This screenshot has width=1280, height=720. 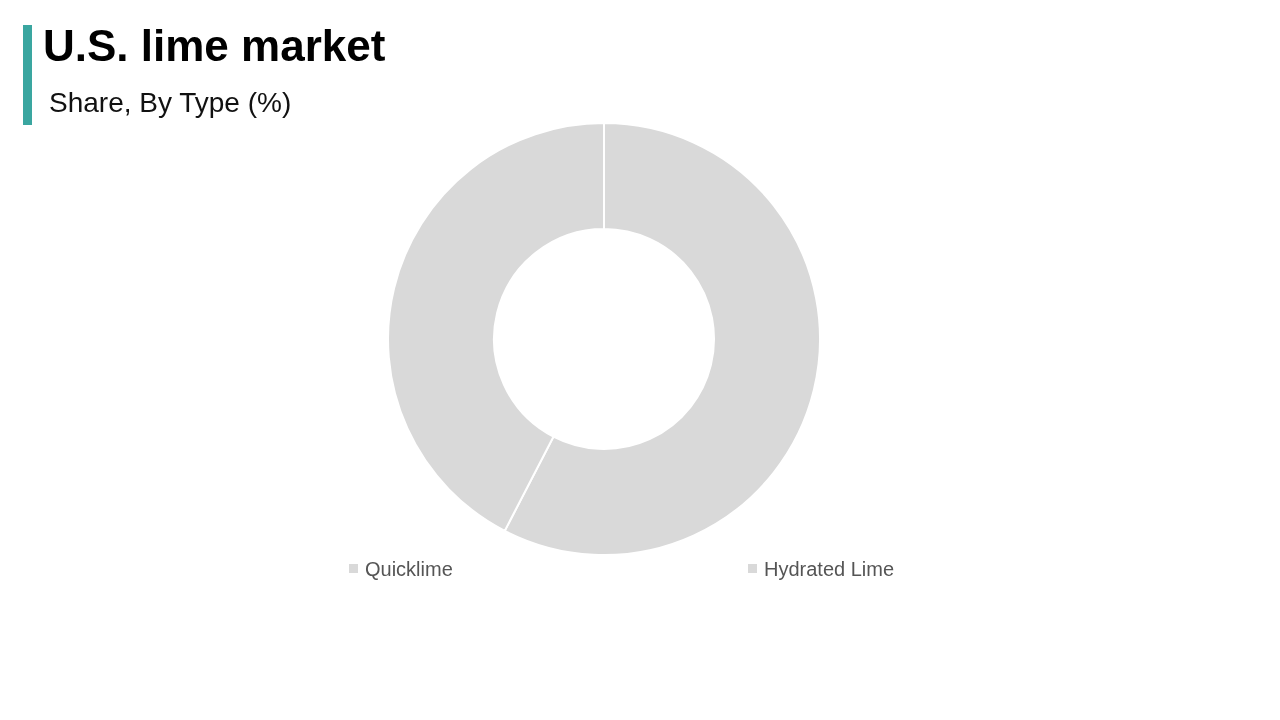 What do you see at coordinates (214, 45) in the screenshot?
I see `chart-title: U.S. lime market` at bounding box center [214, 45].